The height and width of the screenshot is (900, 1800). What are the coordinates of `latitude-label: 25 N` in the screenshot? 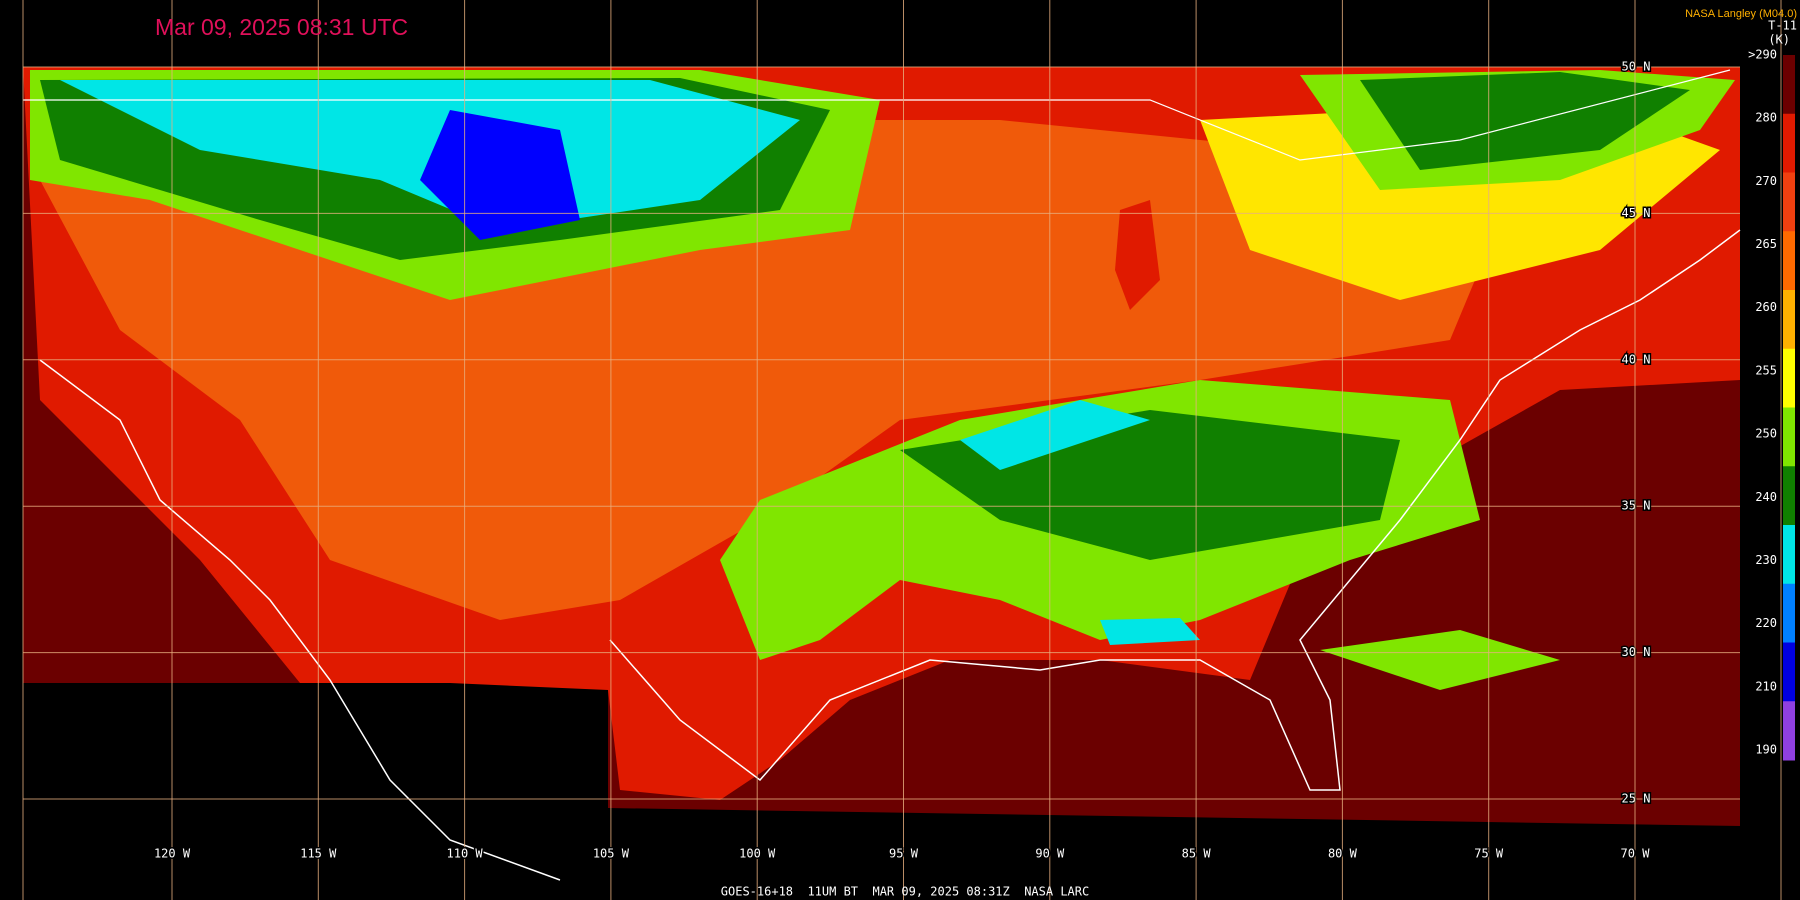 It's located at (1636, 799).